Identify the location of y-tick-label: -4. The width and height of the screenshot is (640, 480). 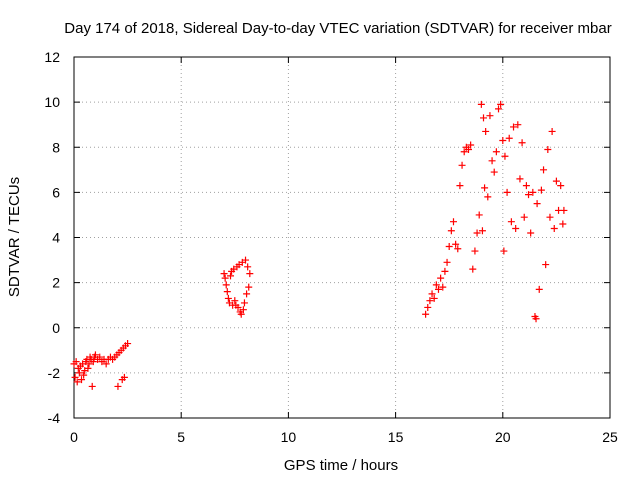
(54, 418).